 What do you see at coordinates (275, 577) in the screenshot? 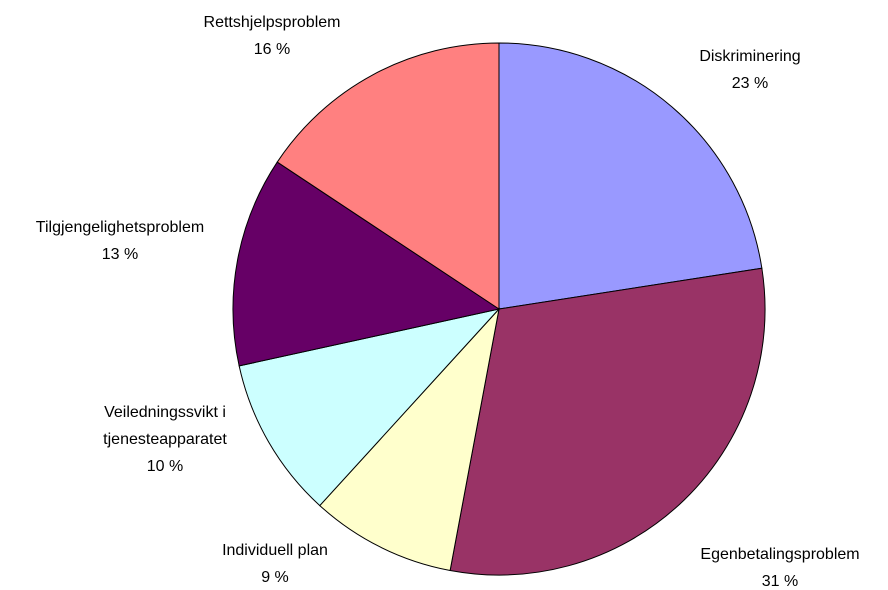
I see `value-label: 9 %` at bounding box center [275, 577].